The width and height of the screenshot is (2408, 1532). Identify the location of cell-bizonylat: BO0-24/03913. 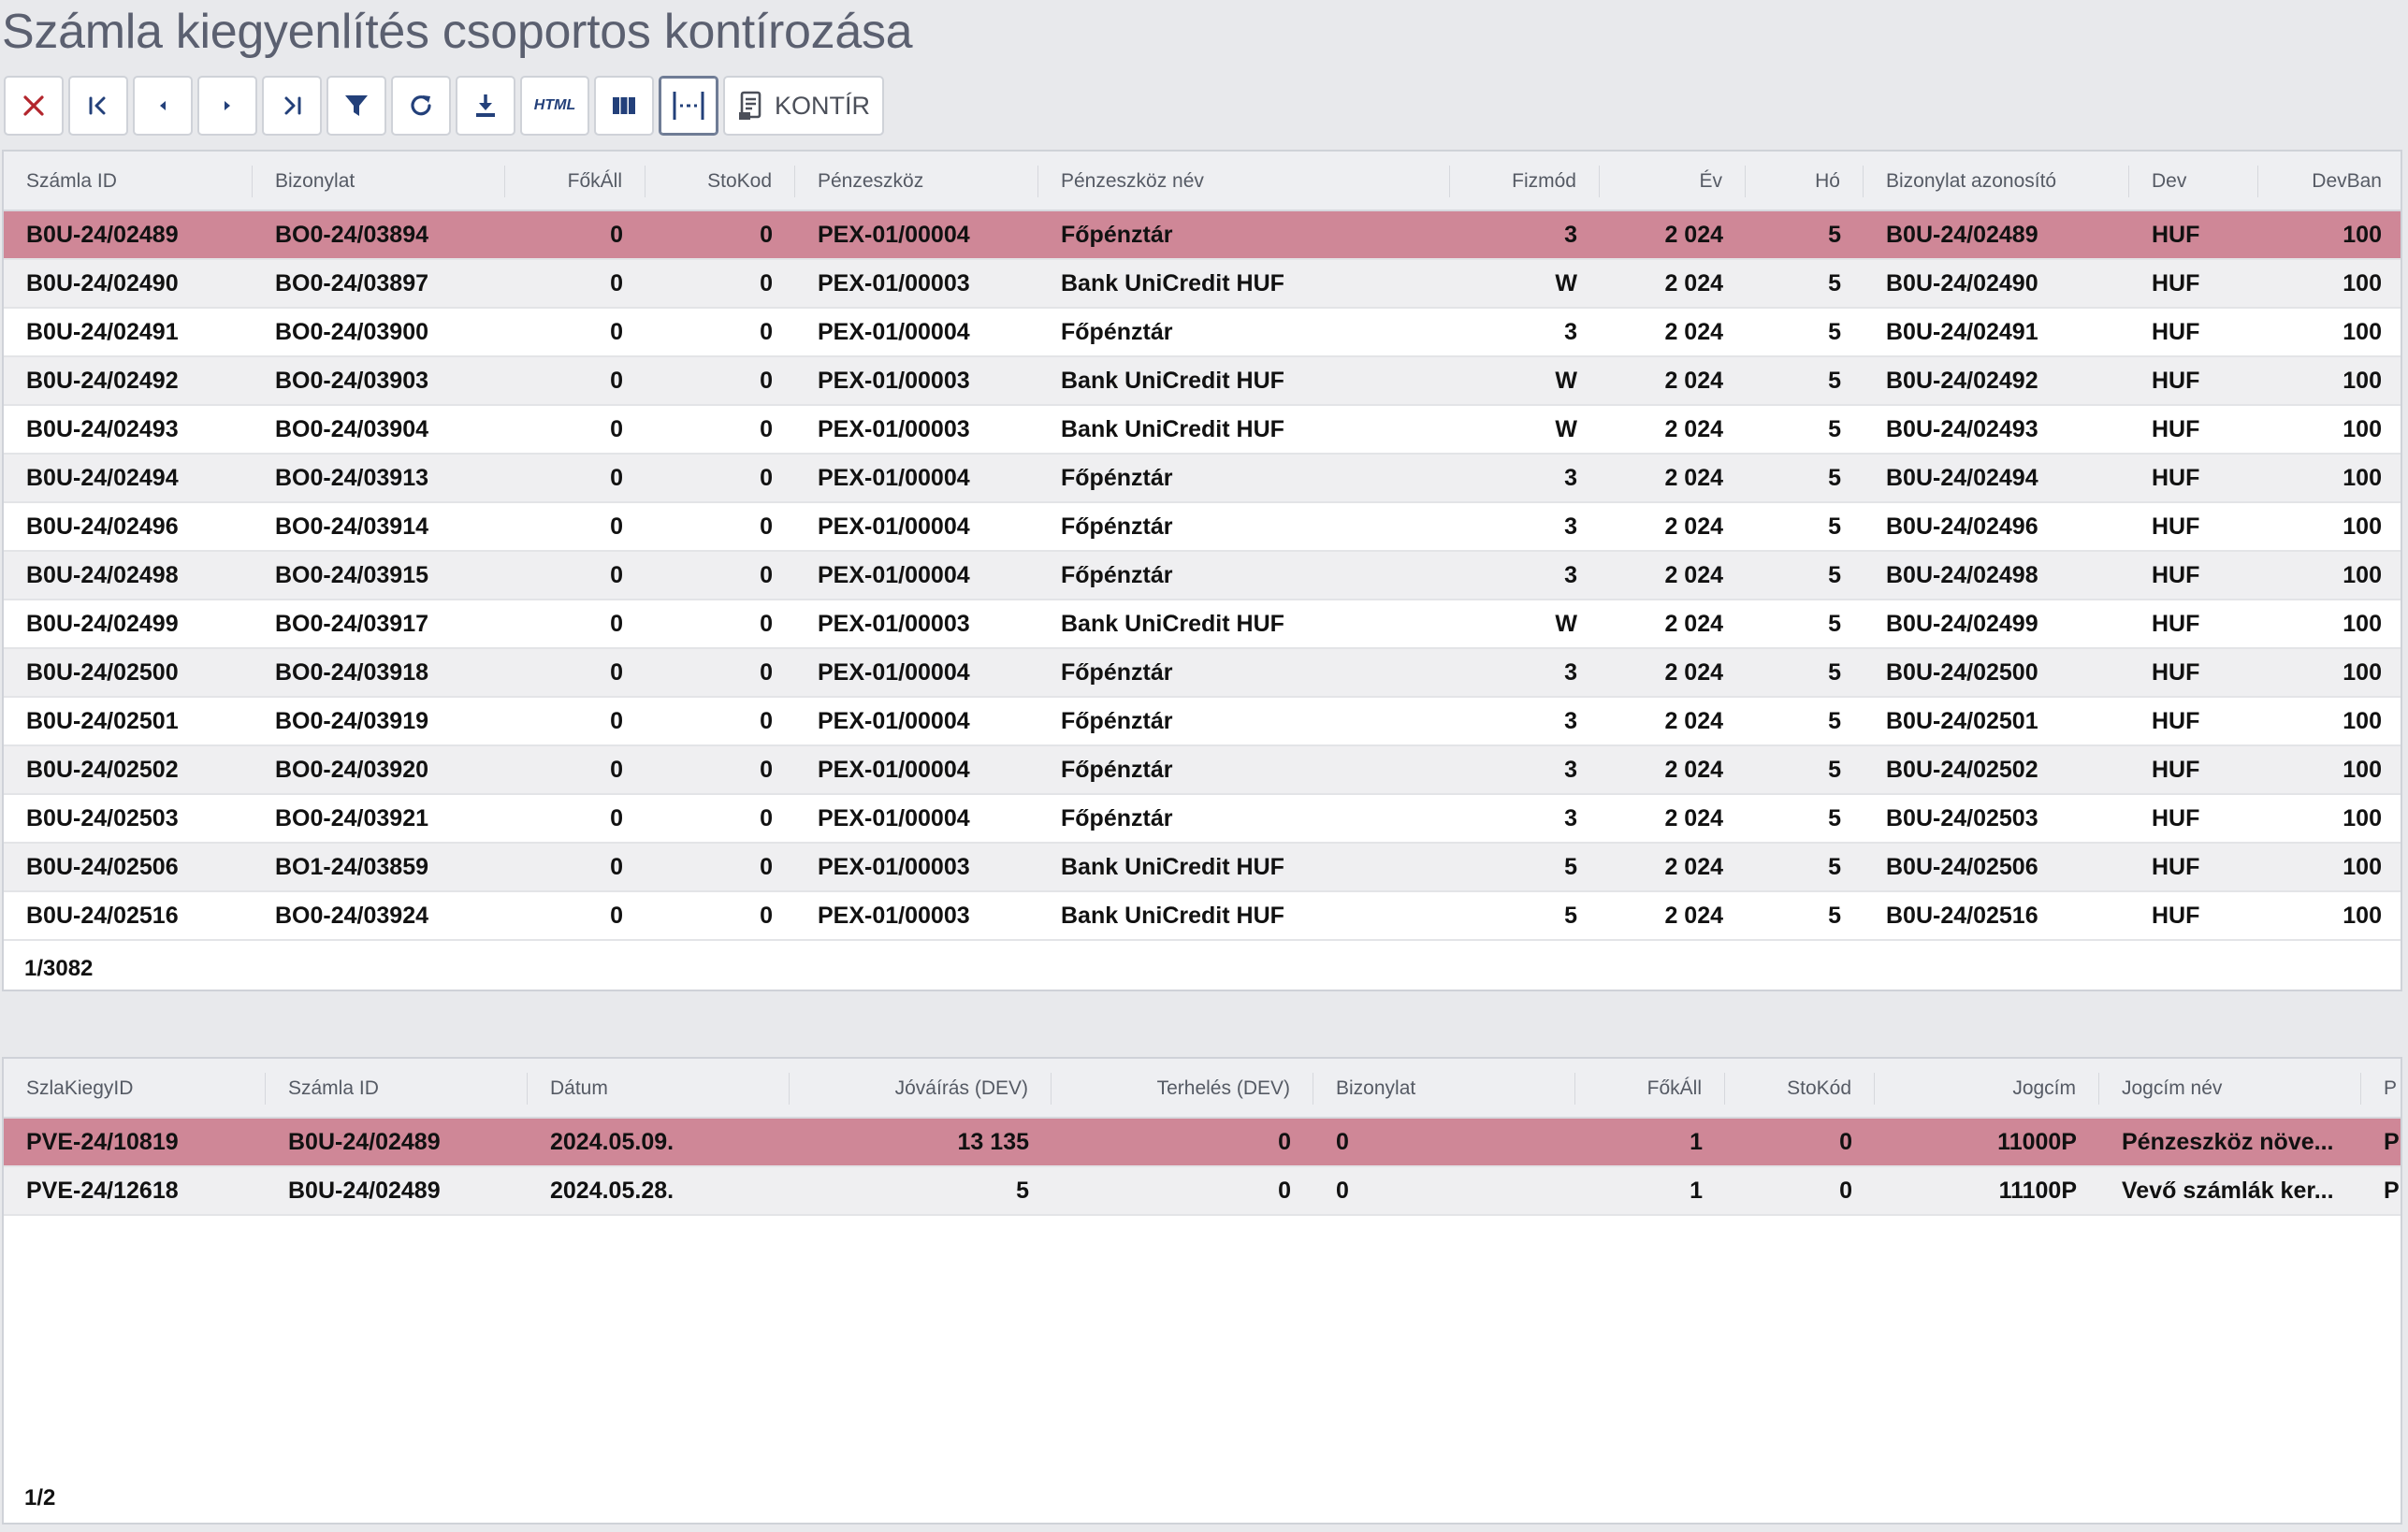
(352, 477).